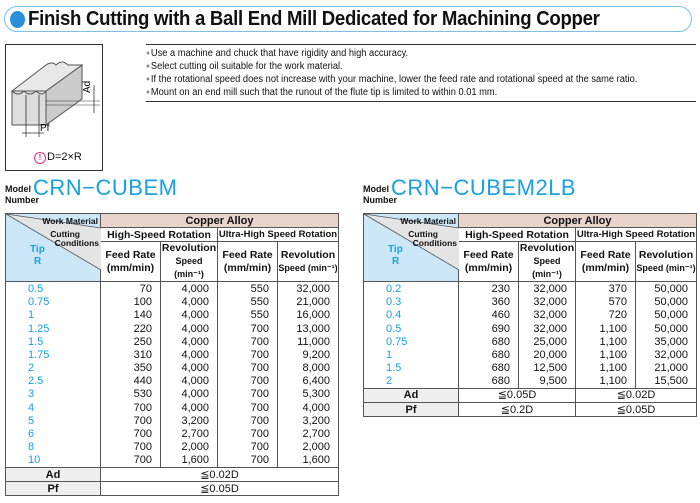 This screenshot has height=503, width=700. I want to click on table-row: 5 700 3,200 700 3,200, so click(172, 421).